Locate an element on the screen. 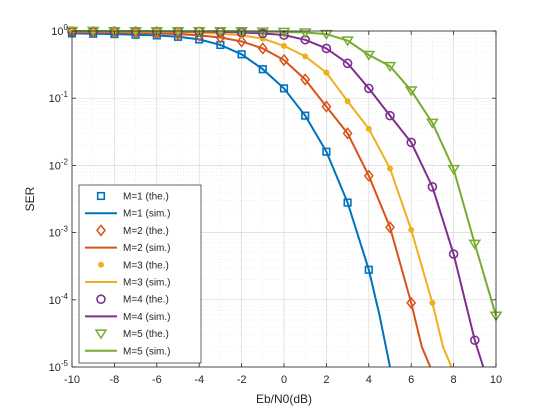 The width and height of the screenshot is (548, 411). y-tick-label: 10⁻⁵ is located at coordinates (59, 366).